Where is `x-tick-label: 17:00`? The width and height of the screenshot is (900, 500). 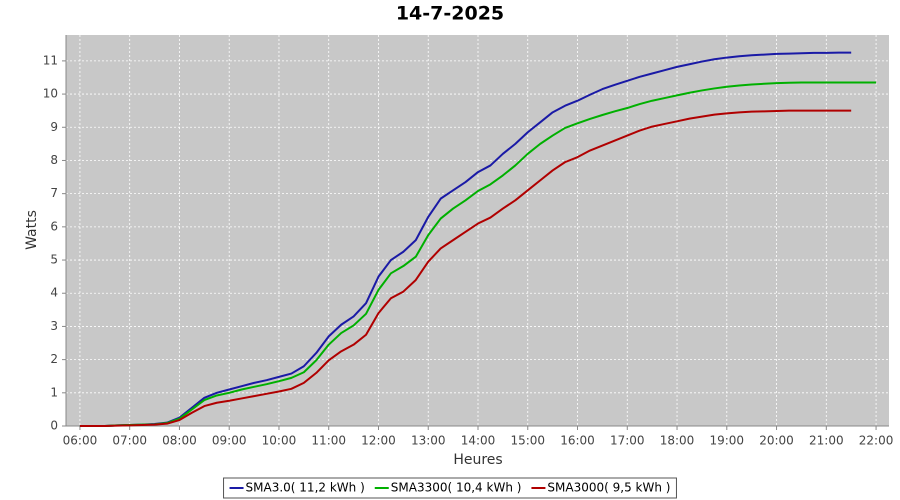
x-tick-label: 17:00 is located at coordinates (627, 441).